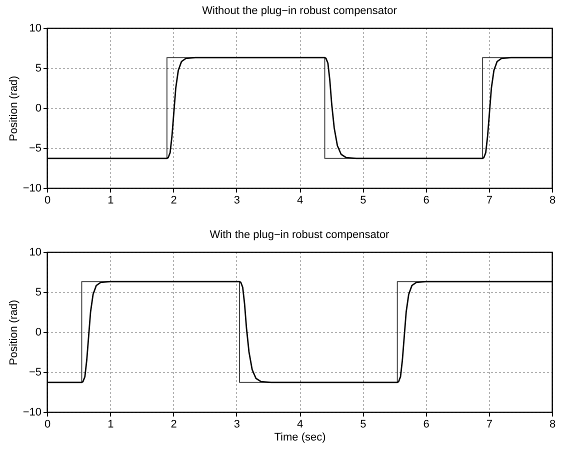 Image resolution: width=568 pixels, height=463 pixels. What do you see at coordinates (300, 235) in the screenshot?
I see `chart-title: With the plug−in robust compensator` at bounding box center [300, 235].